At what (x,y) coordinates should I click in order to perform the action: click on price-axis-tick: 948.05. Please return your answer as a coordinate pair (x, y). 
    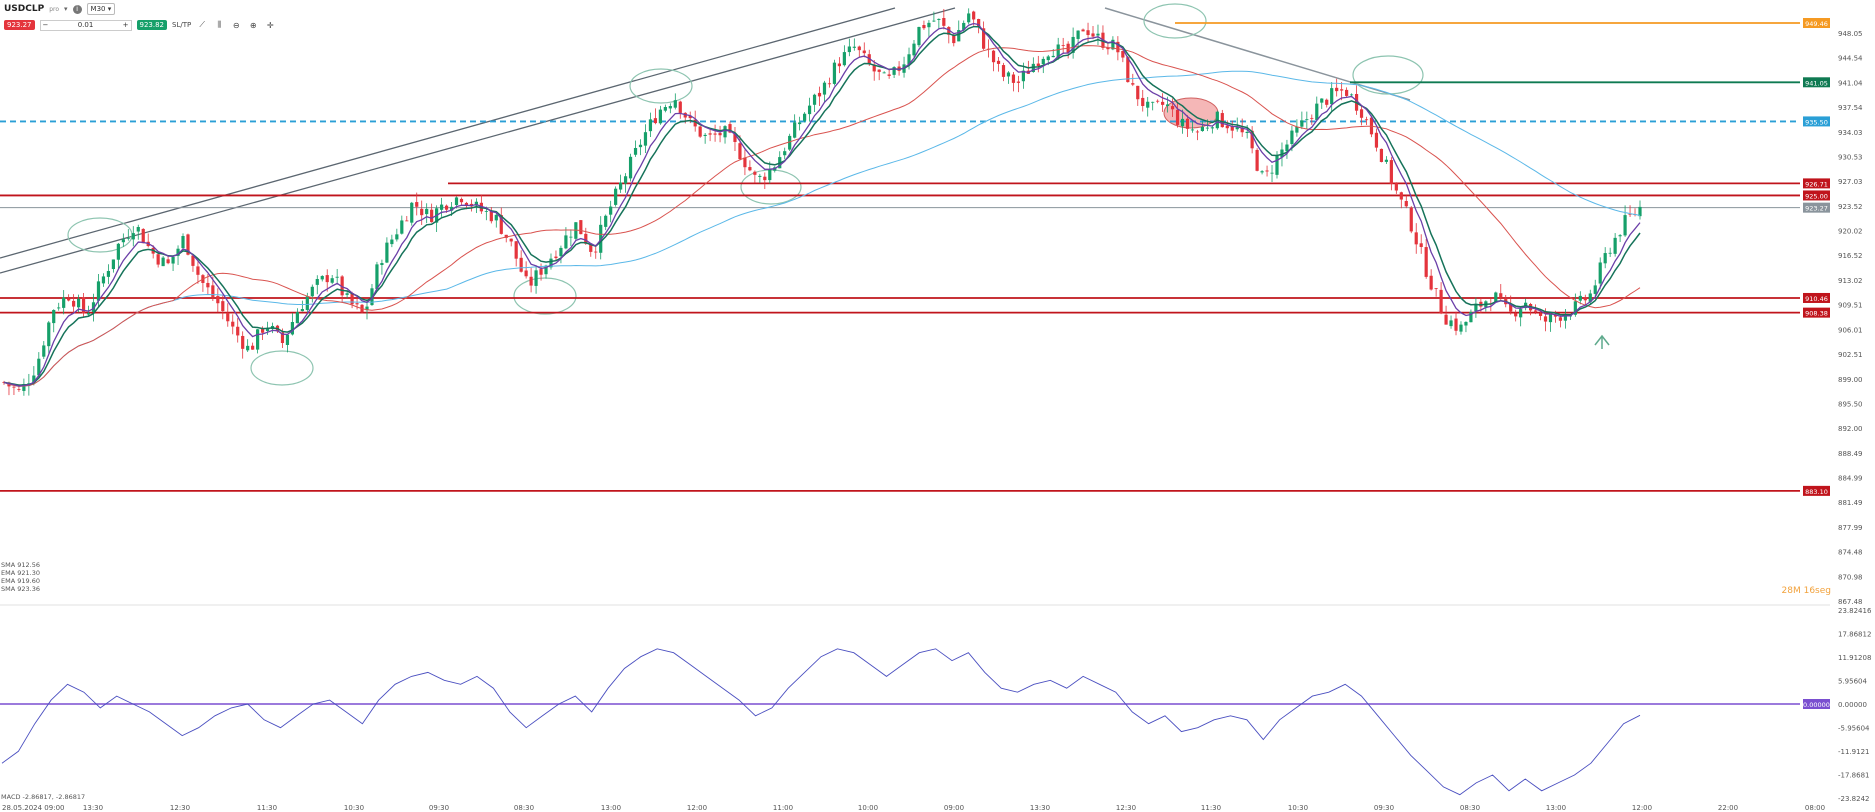
    Looking at the image, I should click on (1850, 34).